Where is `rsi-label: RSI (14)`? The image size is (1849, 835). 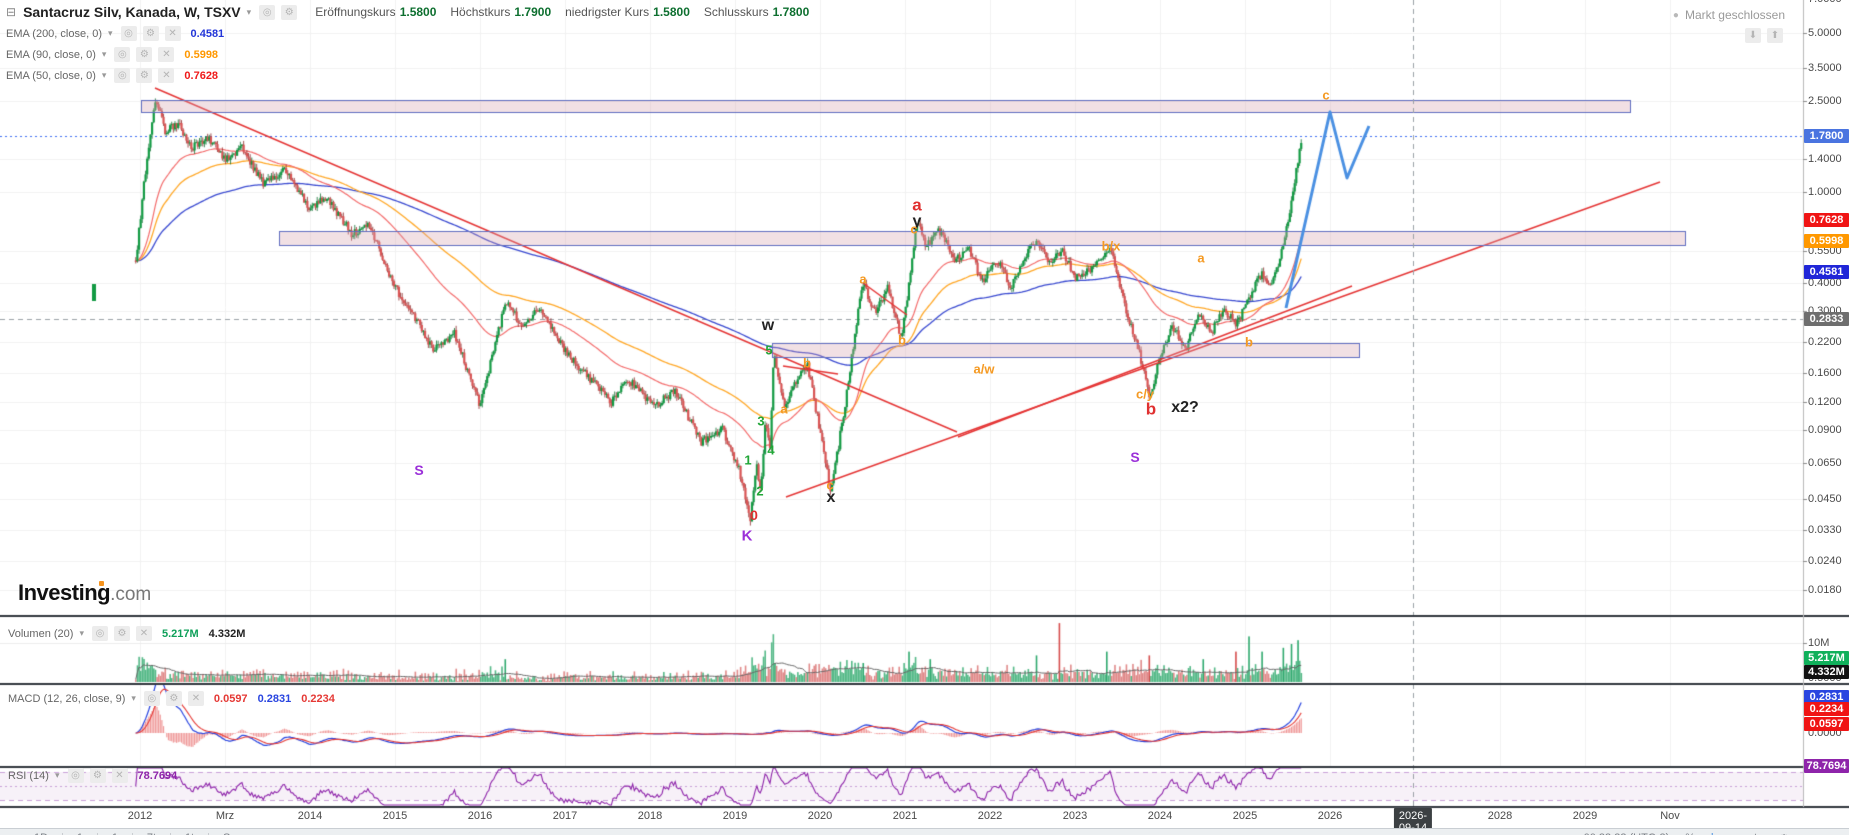 rsi-label: RSI (14) is located at coordinates (28, 775).